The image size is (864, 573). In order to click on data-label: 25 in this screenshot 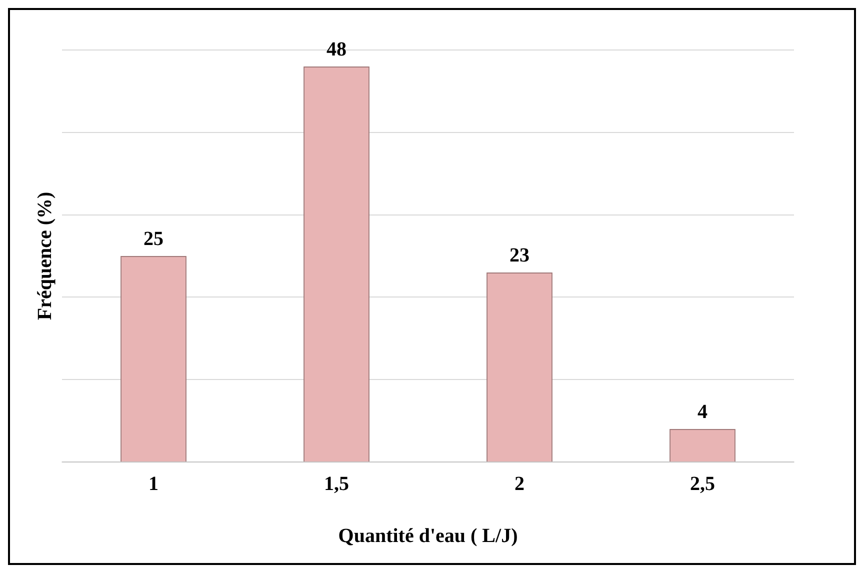, I will do `click(154, 239)`.